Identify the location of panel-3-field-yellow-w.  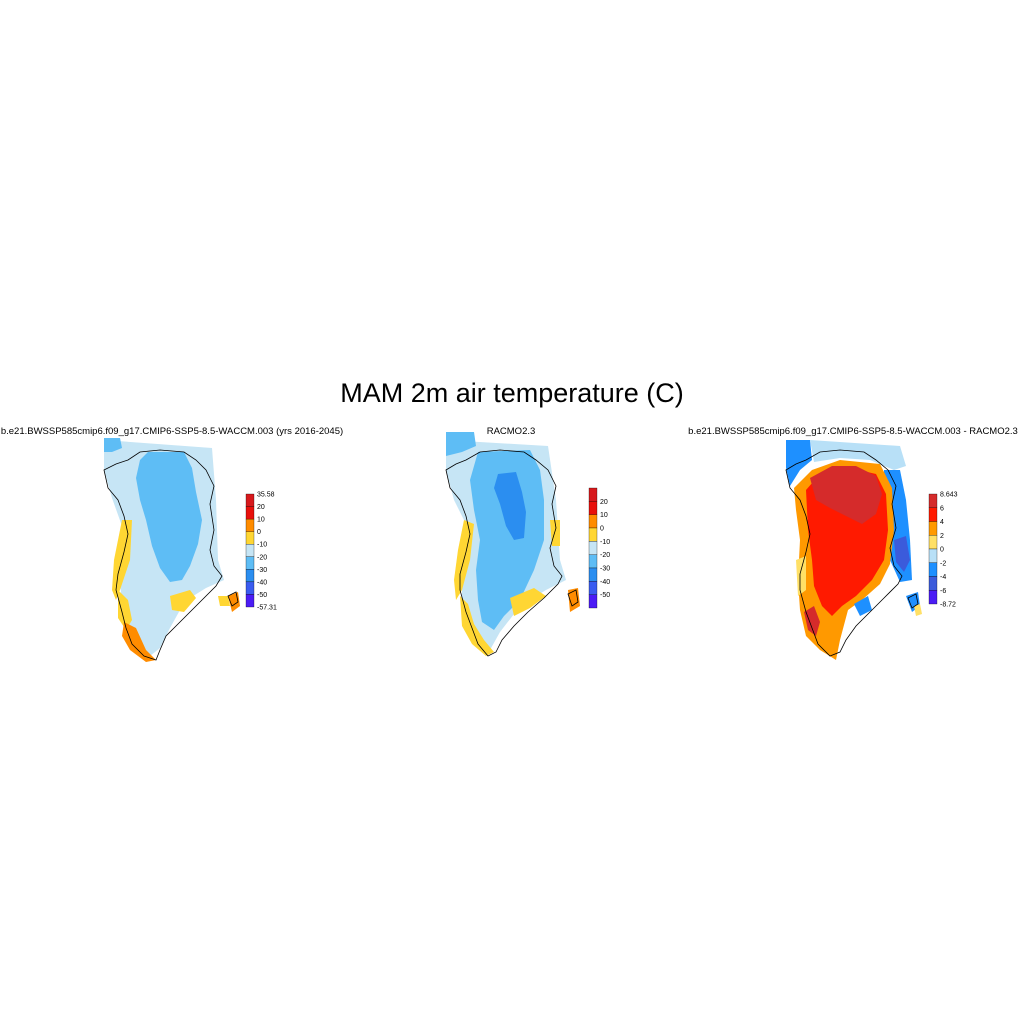
(801, 576).